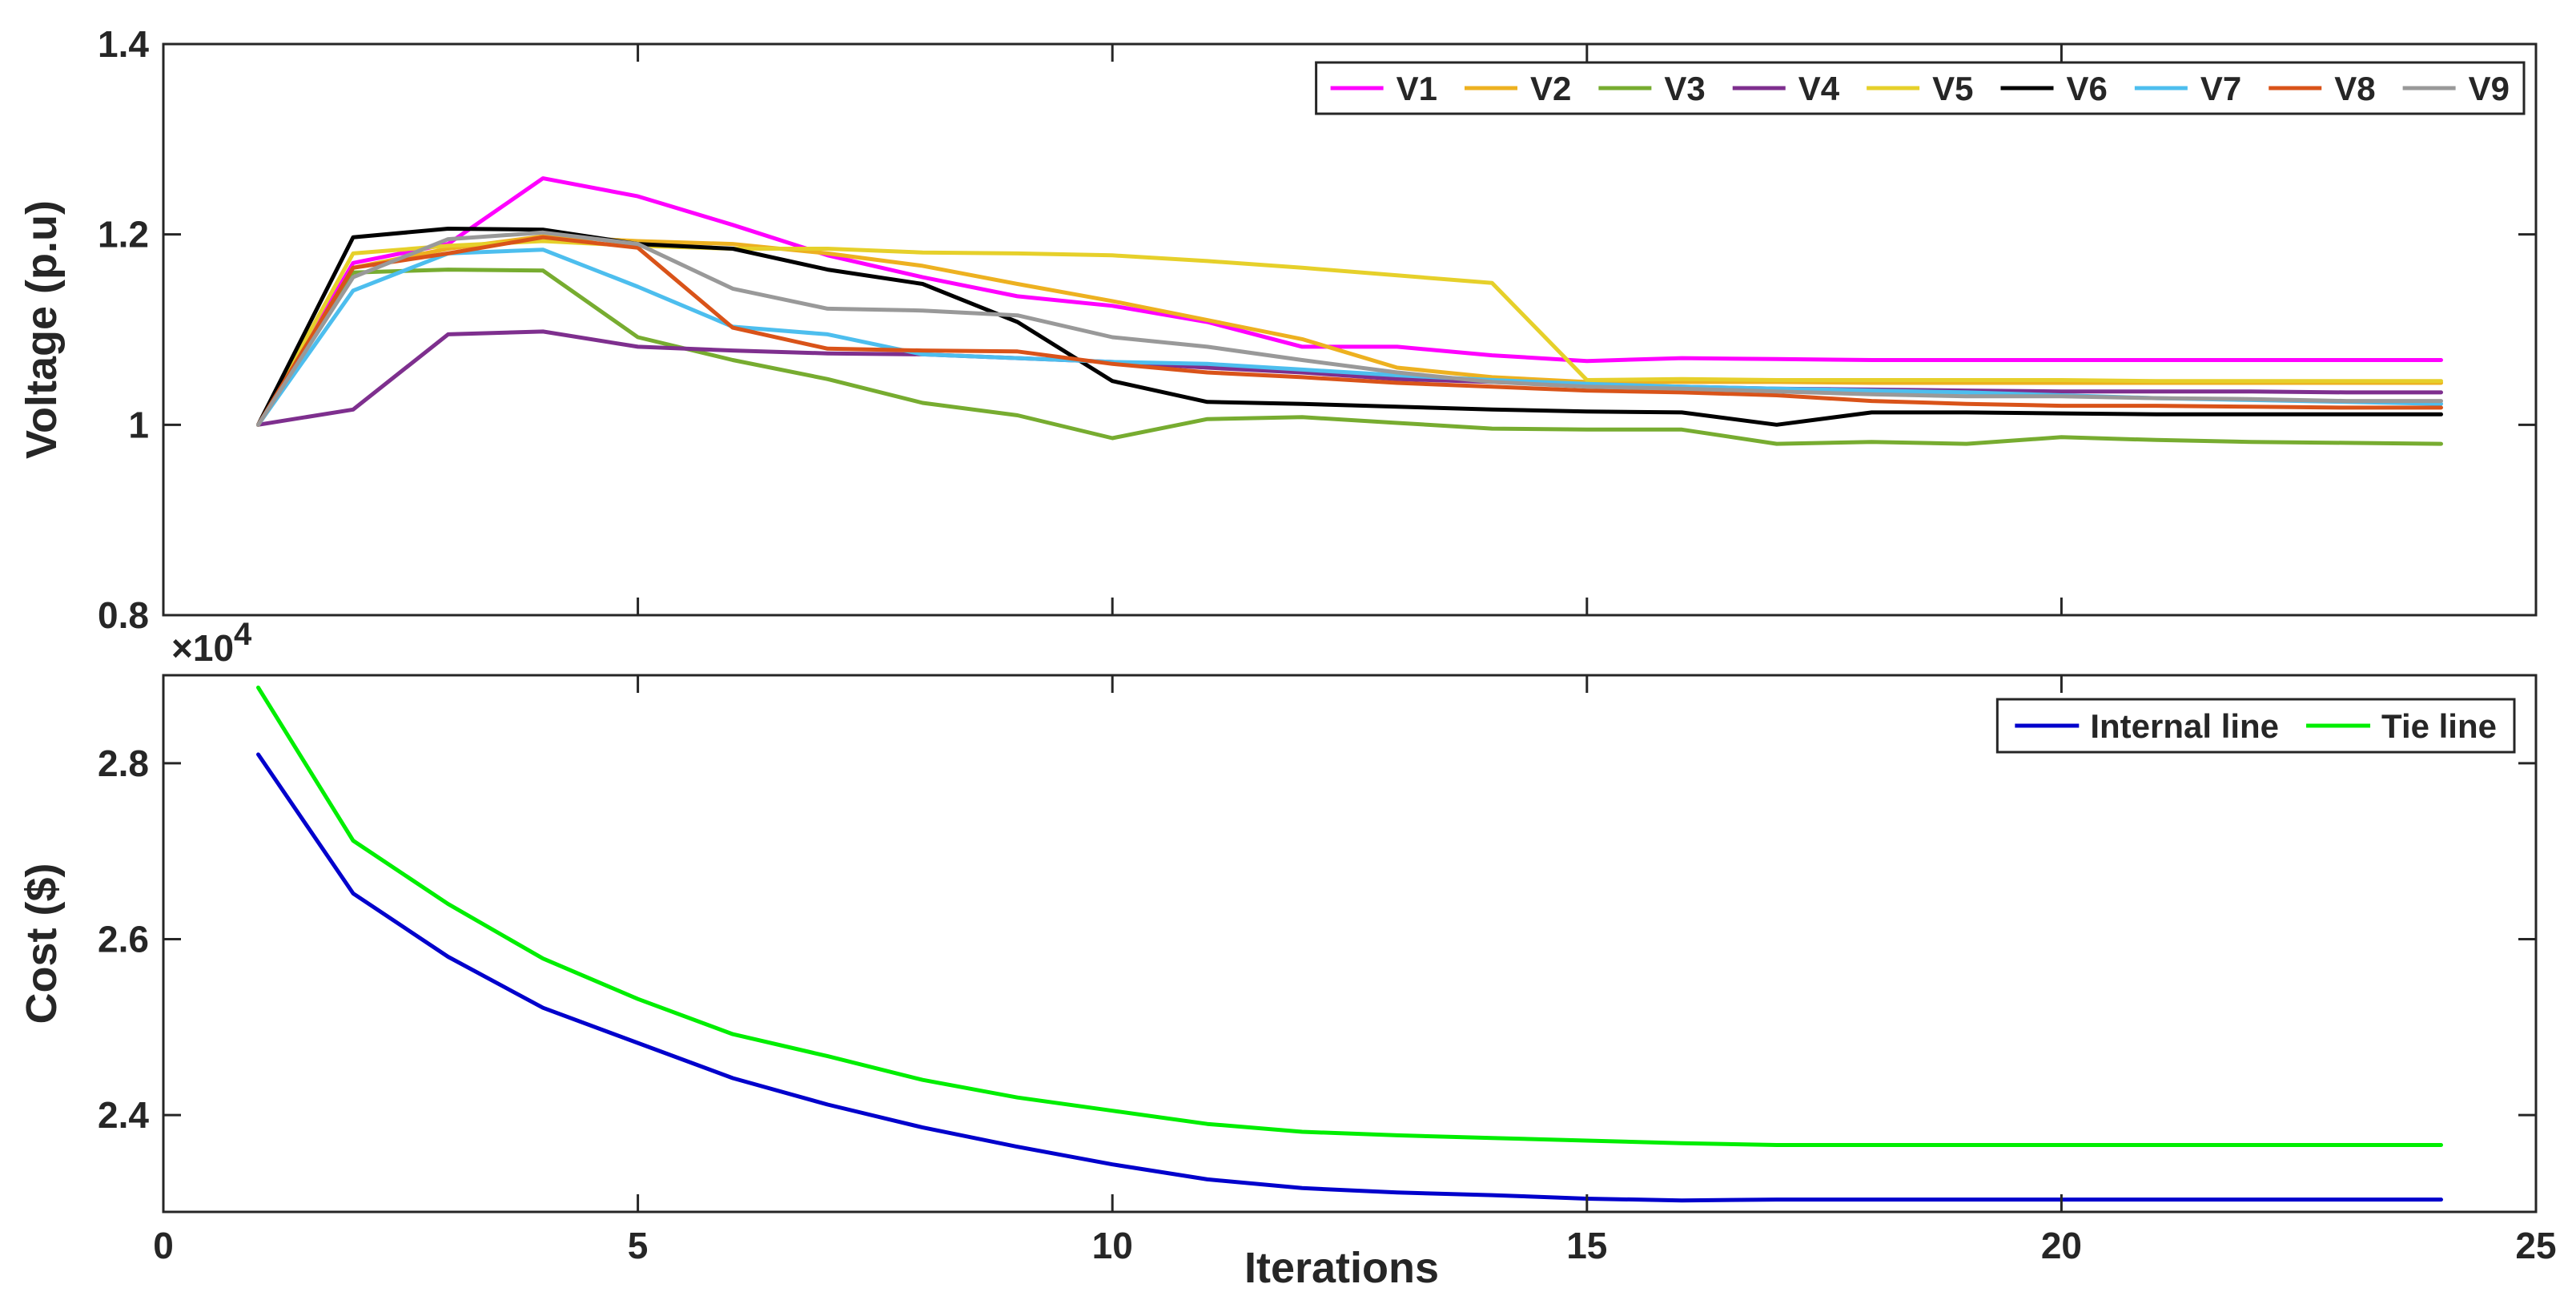  What do you see at coordinates (243, 634) in the screenshot?
I see `y-exponent-power: 4` at bounding box center [243, 634].